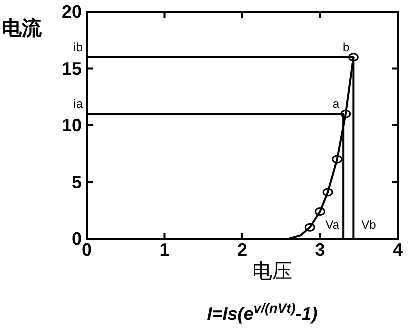 The width and height of the screenshot is (420, 336). Describe the element at coordinates (79, 104) in the screenshot. I see `annotation: ia` at that location.